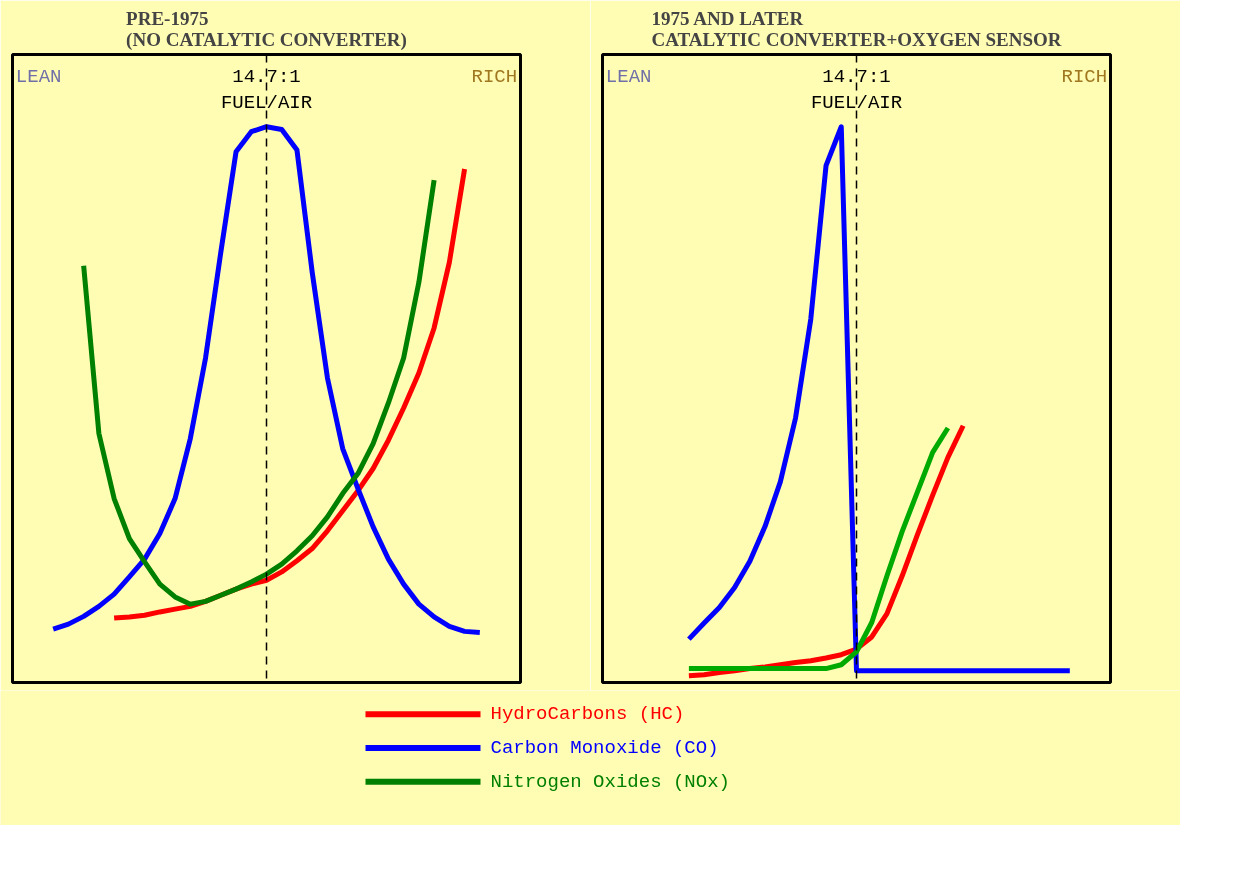  Describe the element at coordinates (587, 714) in the screenshot. I see `text: HydroCarbons (HC)` at that location.